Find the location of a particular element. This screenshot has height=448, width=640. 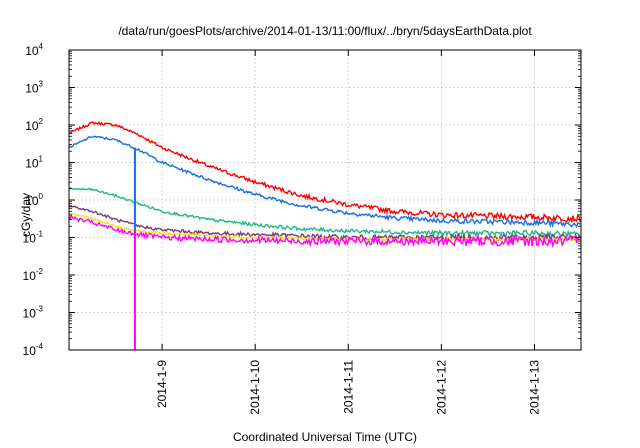

y-axis-label: cGy/day is located at coordinates (26, 215).